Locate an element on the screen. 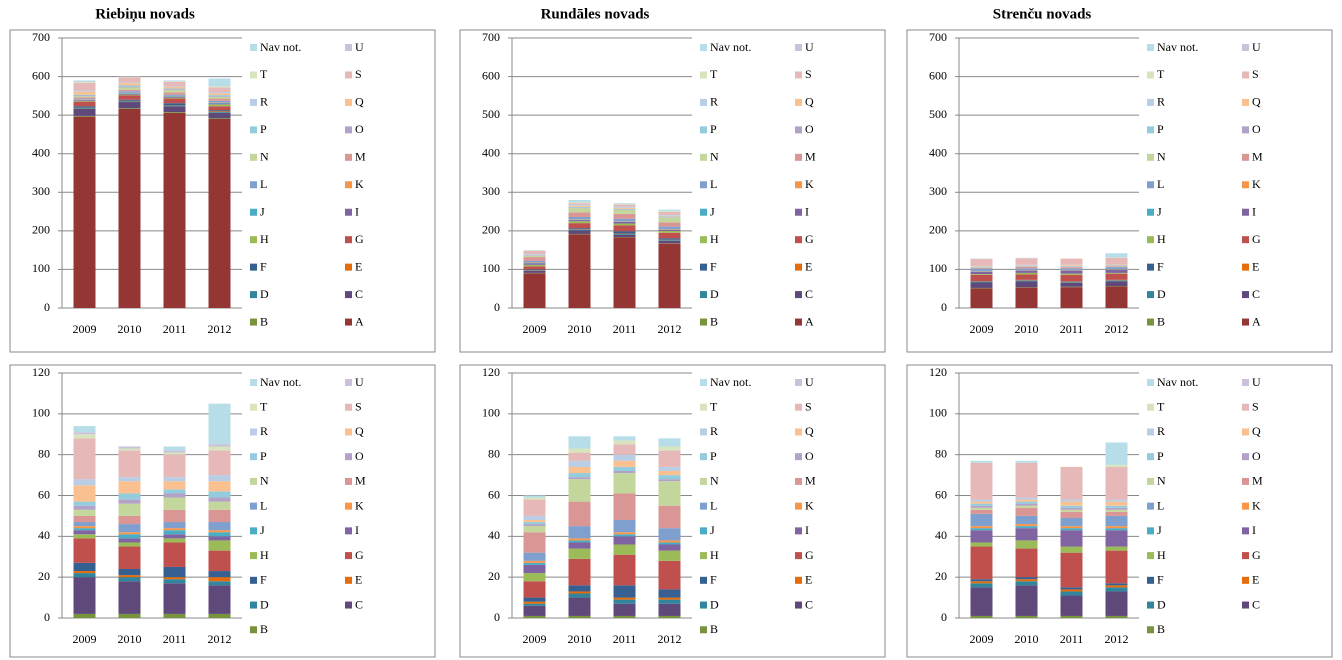 The width and height of the screenshot is (1342, 660). legend-label: J is located at coordinates (262, 530).